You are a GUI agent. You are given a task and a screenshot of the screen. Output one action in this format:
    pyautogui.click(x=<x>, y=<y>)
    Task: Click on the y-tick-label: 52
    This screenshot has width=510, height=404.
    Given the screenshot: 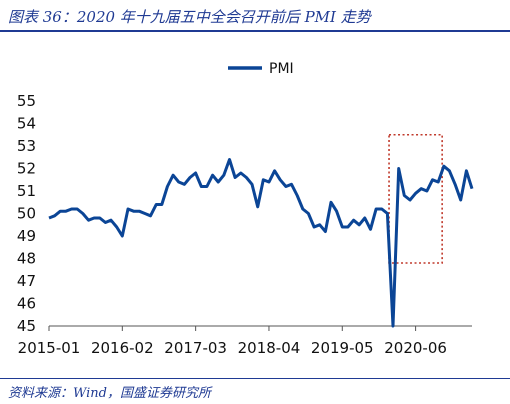 What is the action you would take?
    pyautogui.click(x=26, y=169)
    